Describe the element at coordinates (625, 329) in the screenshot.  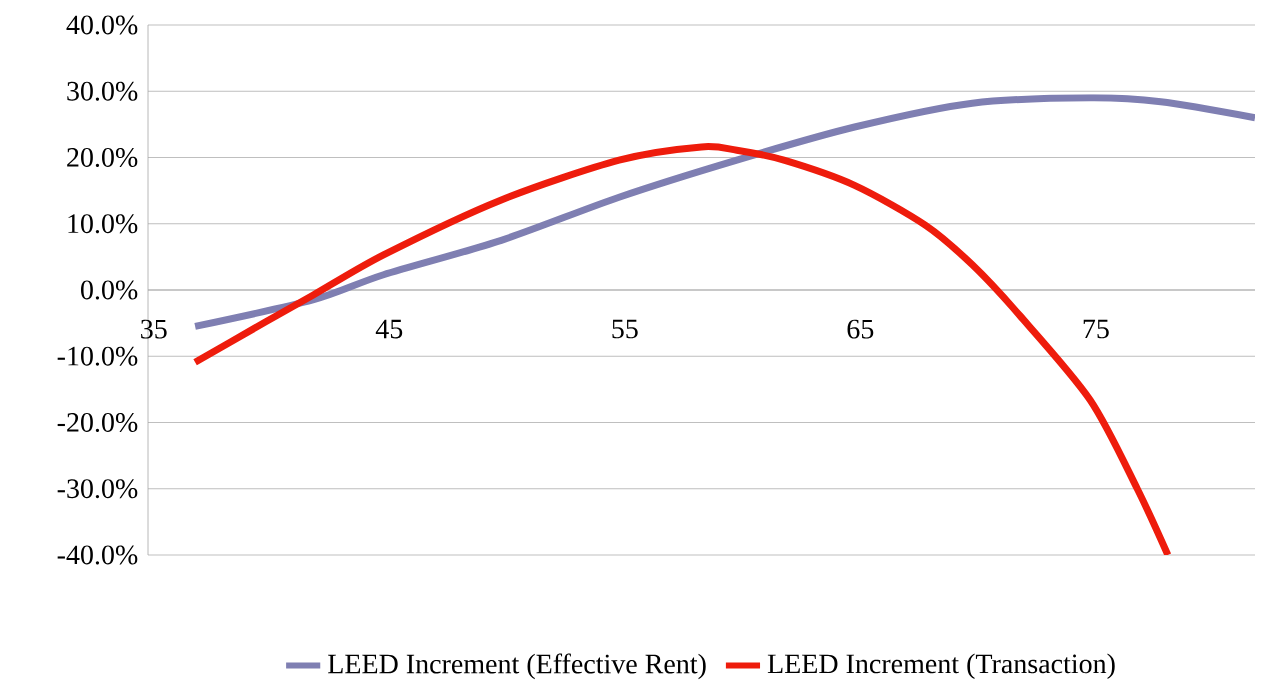
I see `x-tick-label: 55` at that location.